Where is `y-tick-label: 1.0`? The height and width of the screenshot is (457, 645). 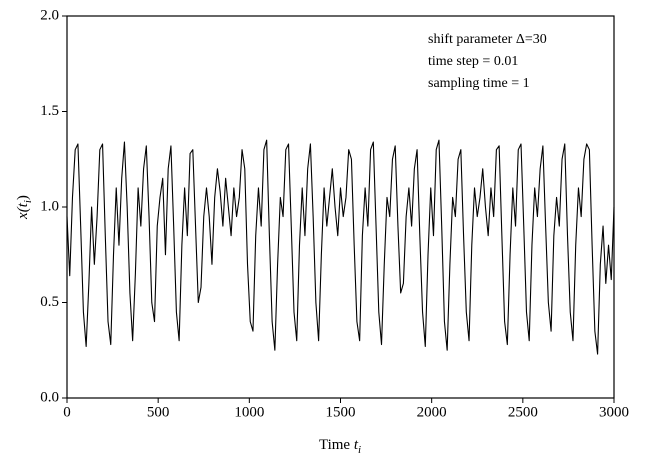 y-tick-label: 1.0 is located at coordinates (49, 206).